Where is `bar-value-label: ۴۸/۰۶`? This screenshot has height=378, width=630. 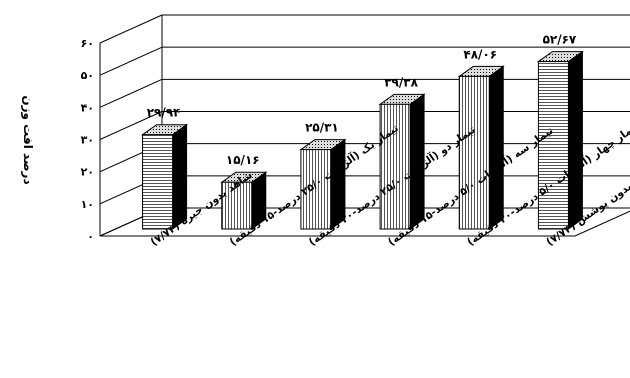
bar-value-label: ۴۸/۰۶ is located at coordinates (480, 54).